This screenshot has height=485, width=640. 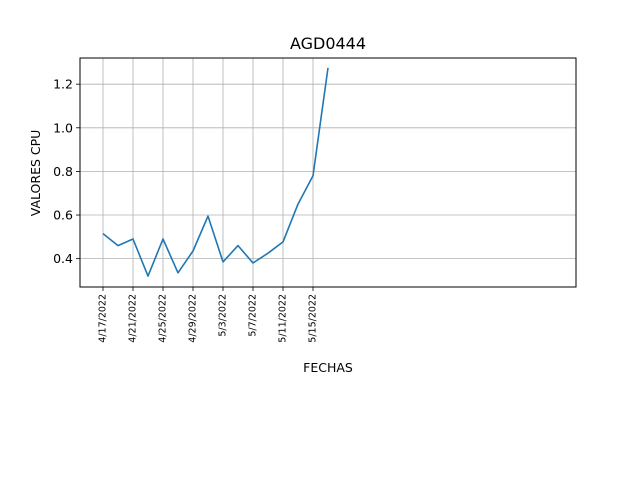 I want to click on x-tick-label: 5/7/2022, so click(x=253, y=315).